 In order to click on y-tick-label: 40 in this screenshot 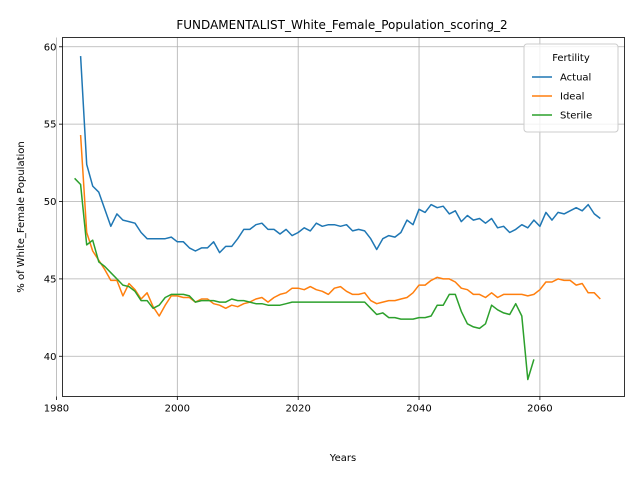, I will do `click(50, 357)`.